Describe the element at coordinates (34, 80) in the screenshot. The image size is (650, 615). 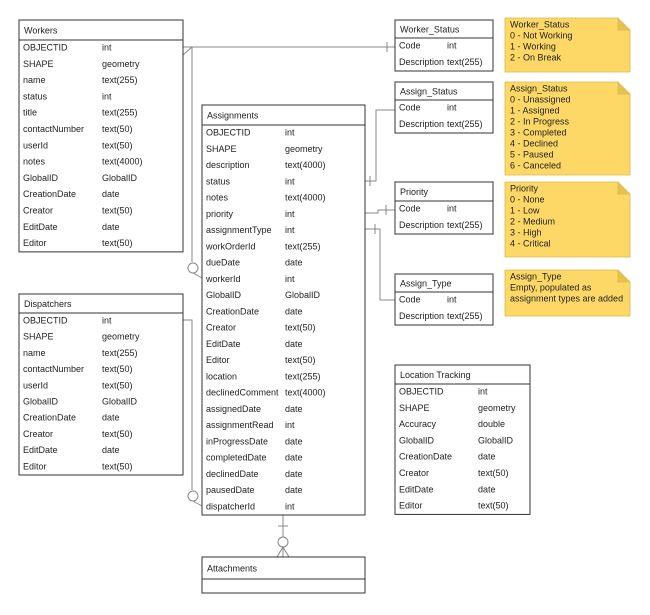
I see `field-name: name` at that location.